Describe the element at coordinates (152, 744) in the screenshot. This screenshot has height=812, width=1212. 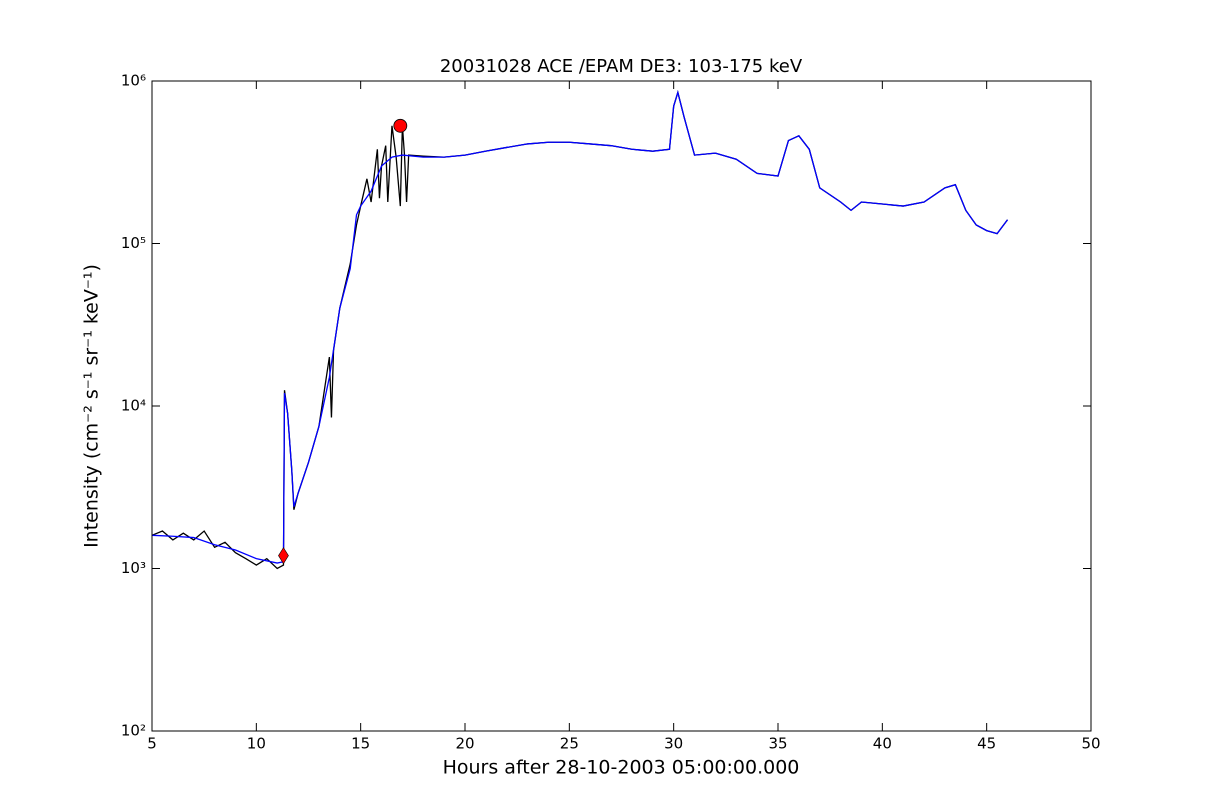
I see `x-tick-label: 5` at that location.